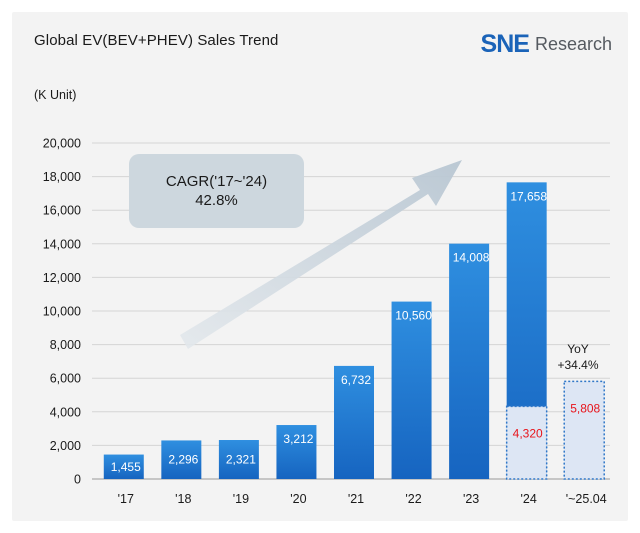  I want to click on y-tick-label: 2,000, so click(65, 446).